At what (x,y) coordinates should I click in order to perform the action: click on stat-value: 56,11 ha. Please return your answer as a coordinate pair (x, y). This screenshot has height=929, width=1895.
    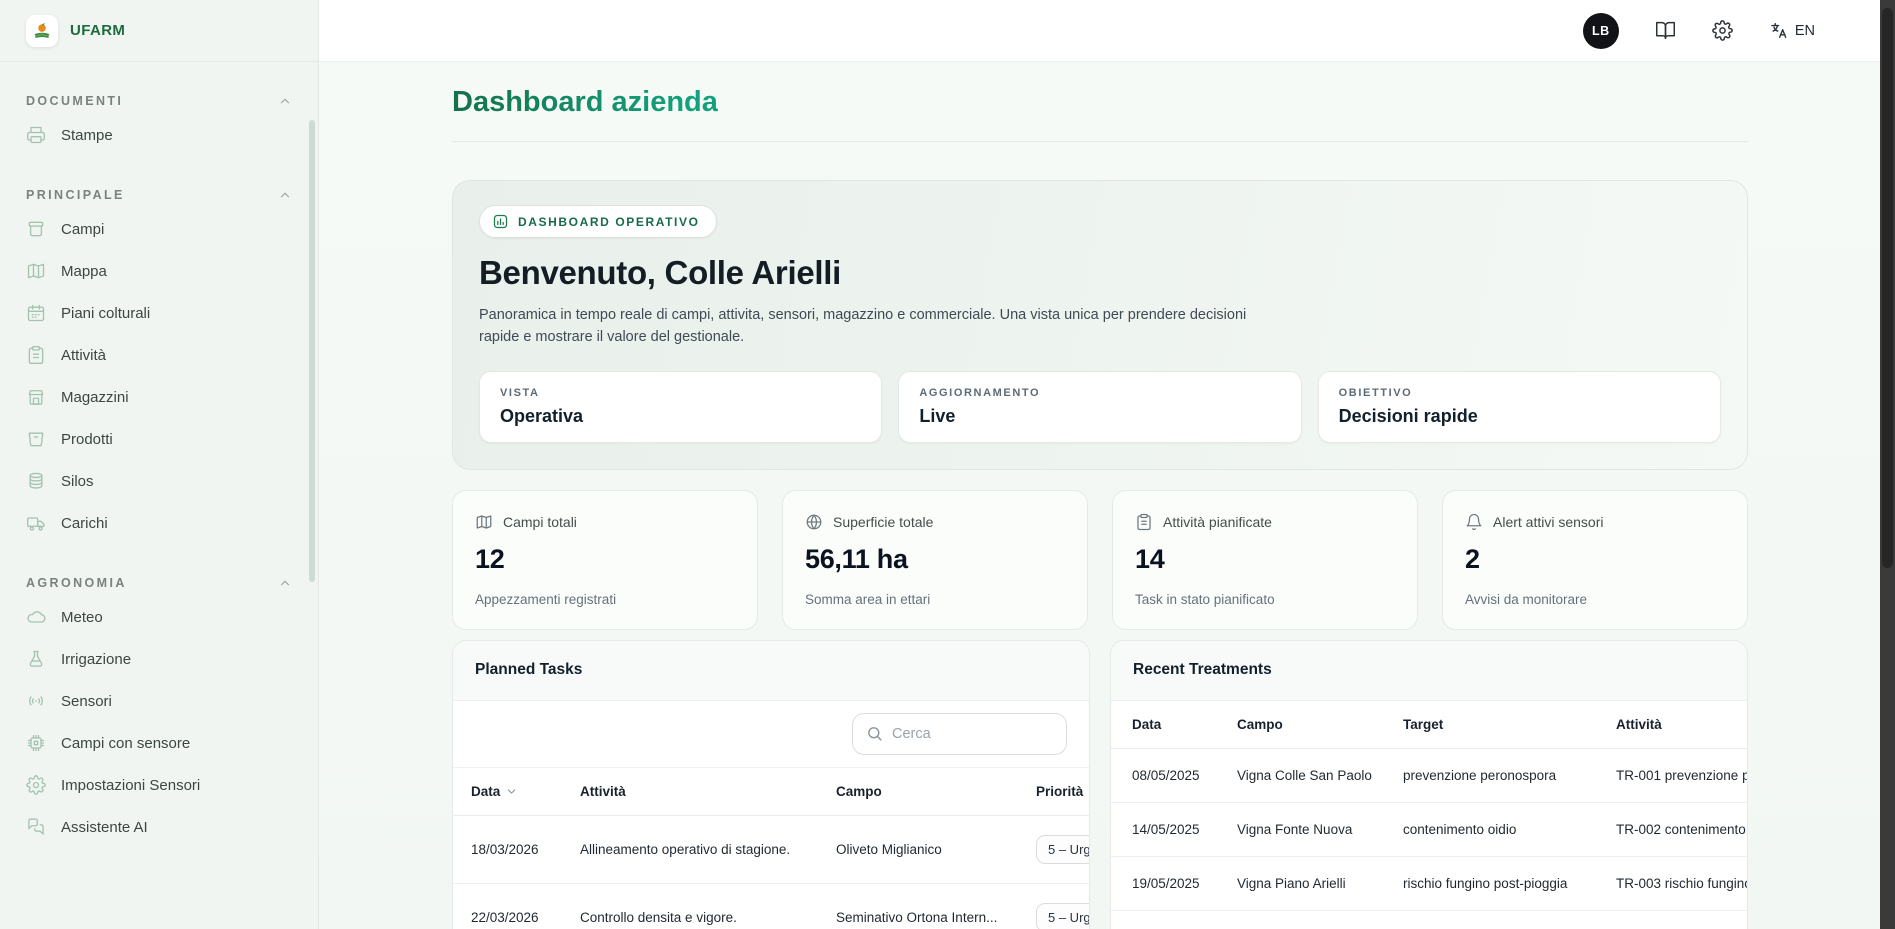
    Looking at the image, I should click on (856, 558).